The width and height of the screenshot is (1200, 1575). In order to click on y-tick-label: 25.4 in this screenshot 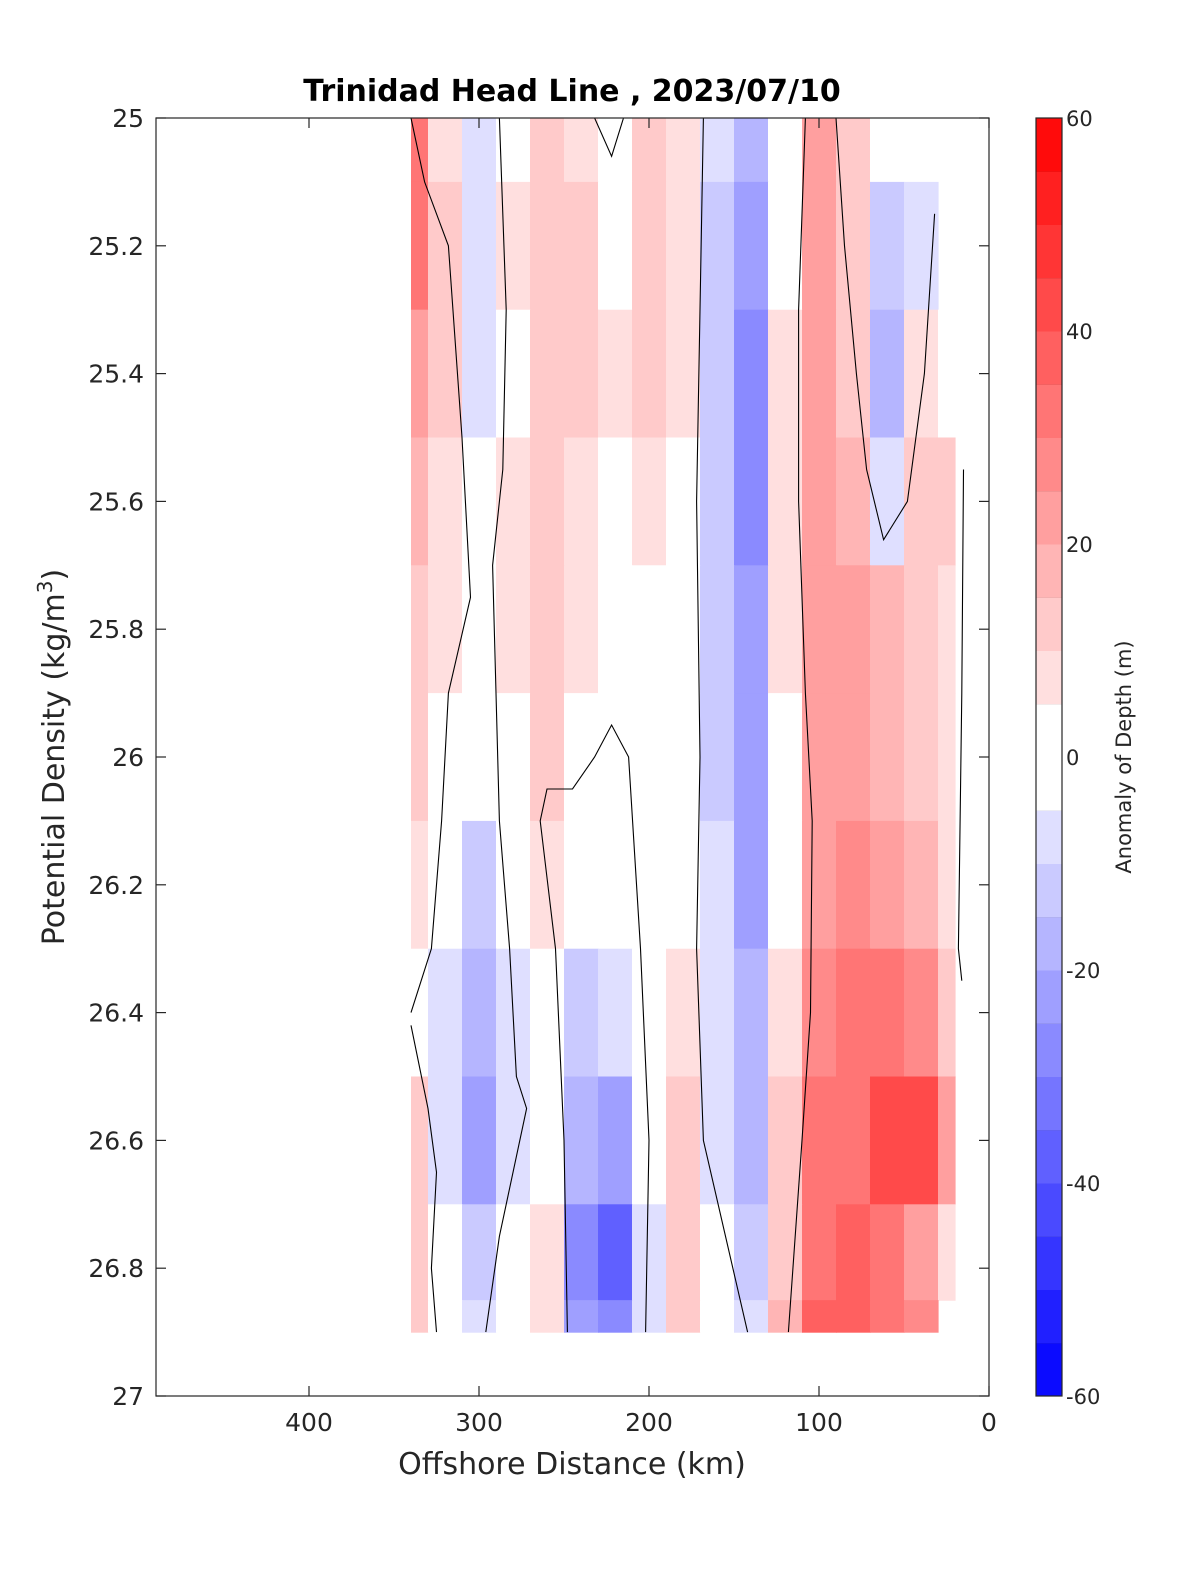, I will do `click(116, 374)`.